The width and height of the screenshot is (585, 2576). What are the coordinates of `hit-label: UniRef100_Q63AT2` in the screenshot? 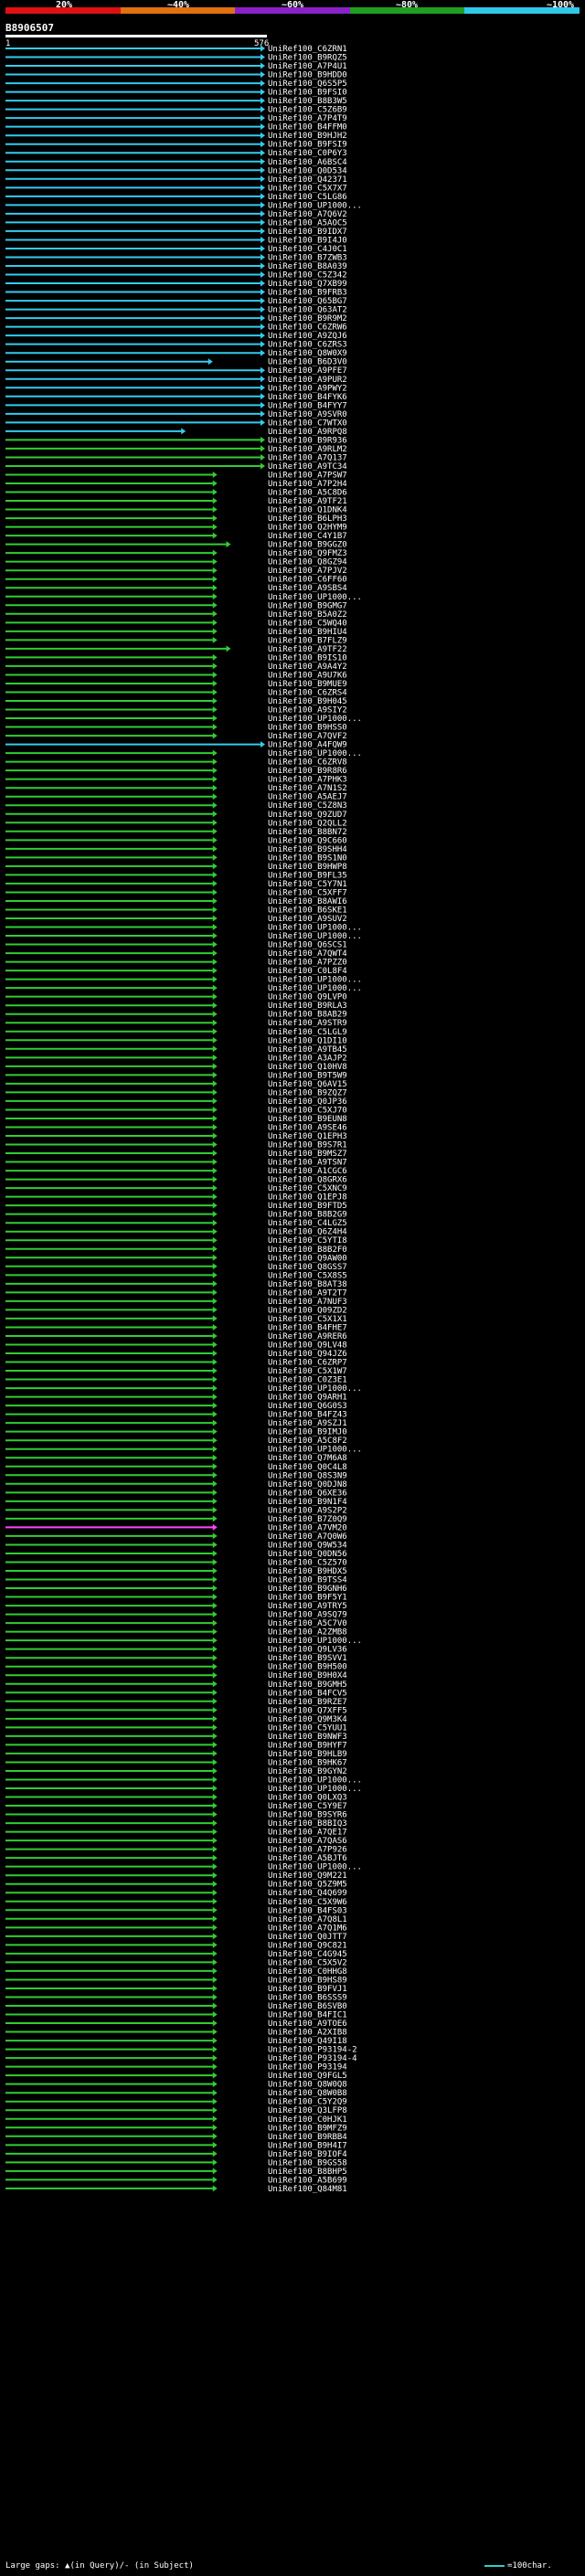 It's located at (308, 310).